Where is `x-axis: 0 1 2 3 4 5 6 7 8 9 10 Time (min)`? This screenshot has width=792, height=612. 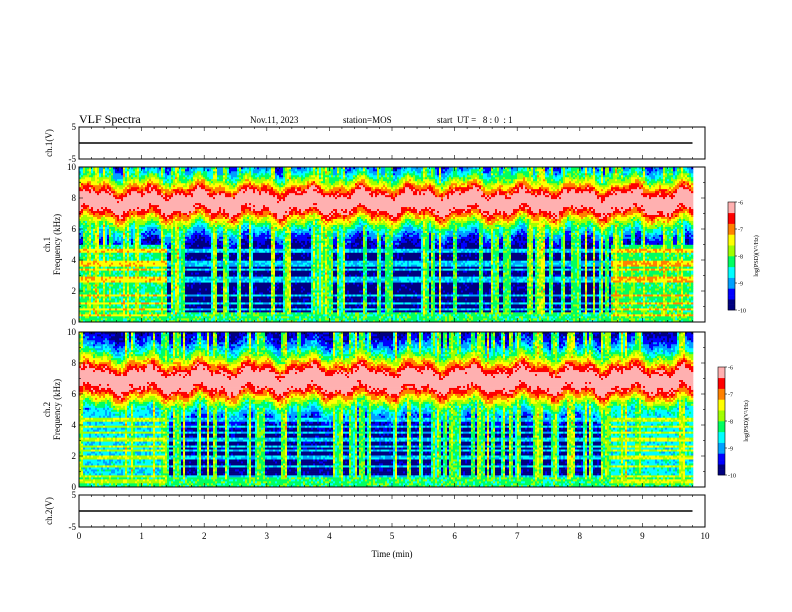
x-axis: 0 1 2 3 4 5 6 7 8 9 10 Time (min) is located at coordinates (393, 545).